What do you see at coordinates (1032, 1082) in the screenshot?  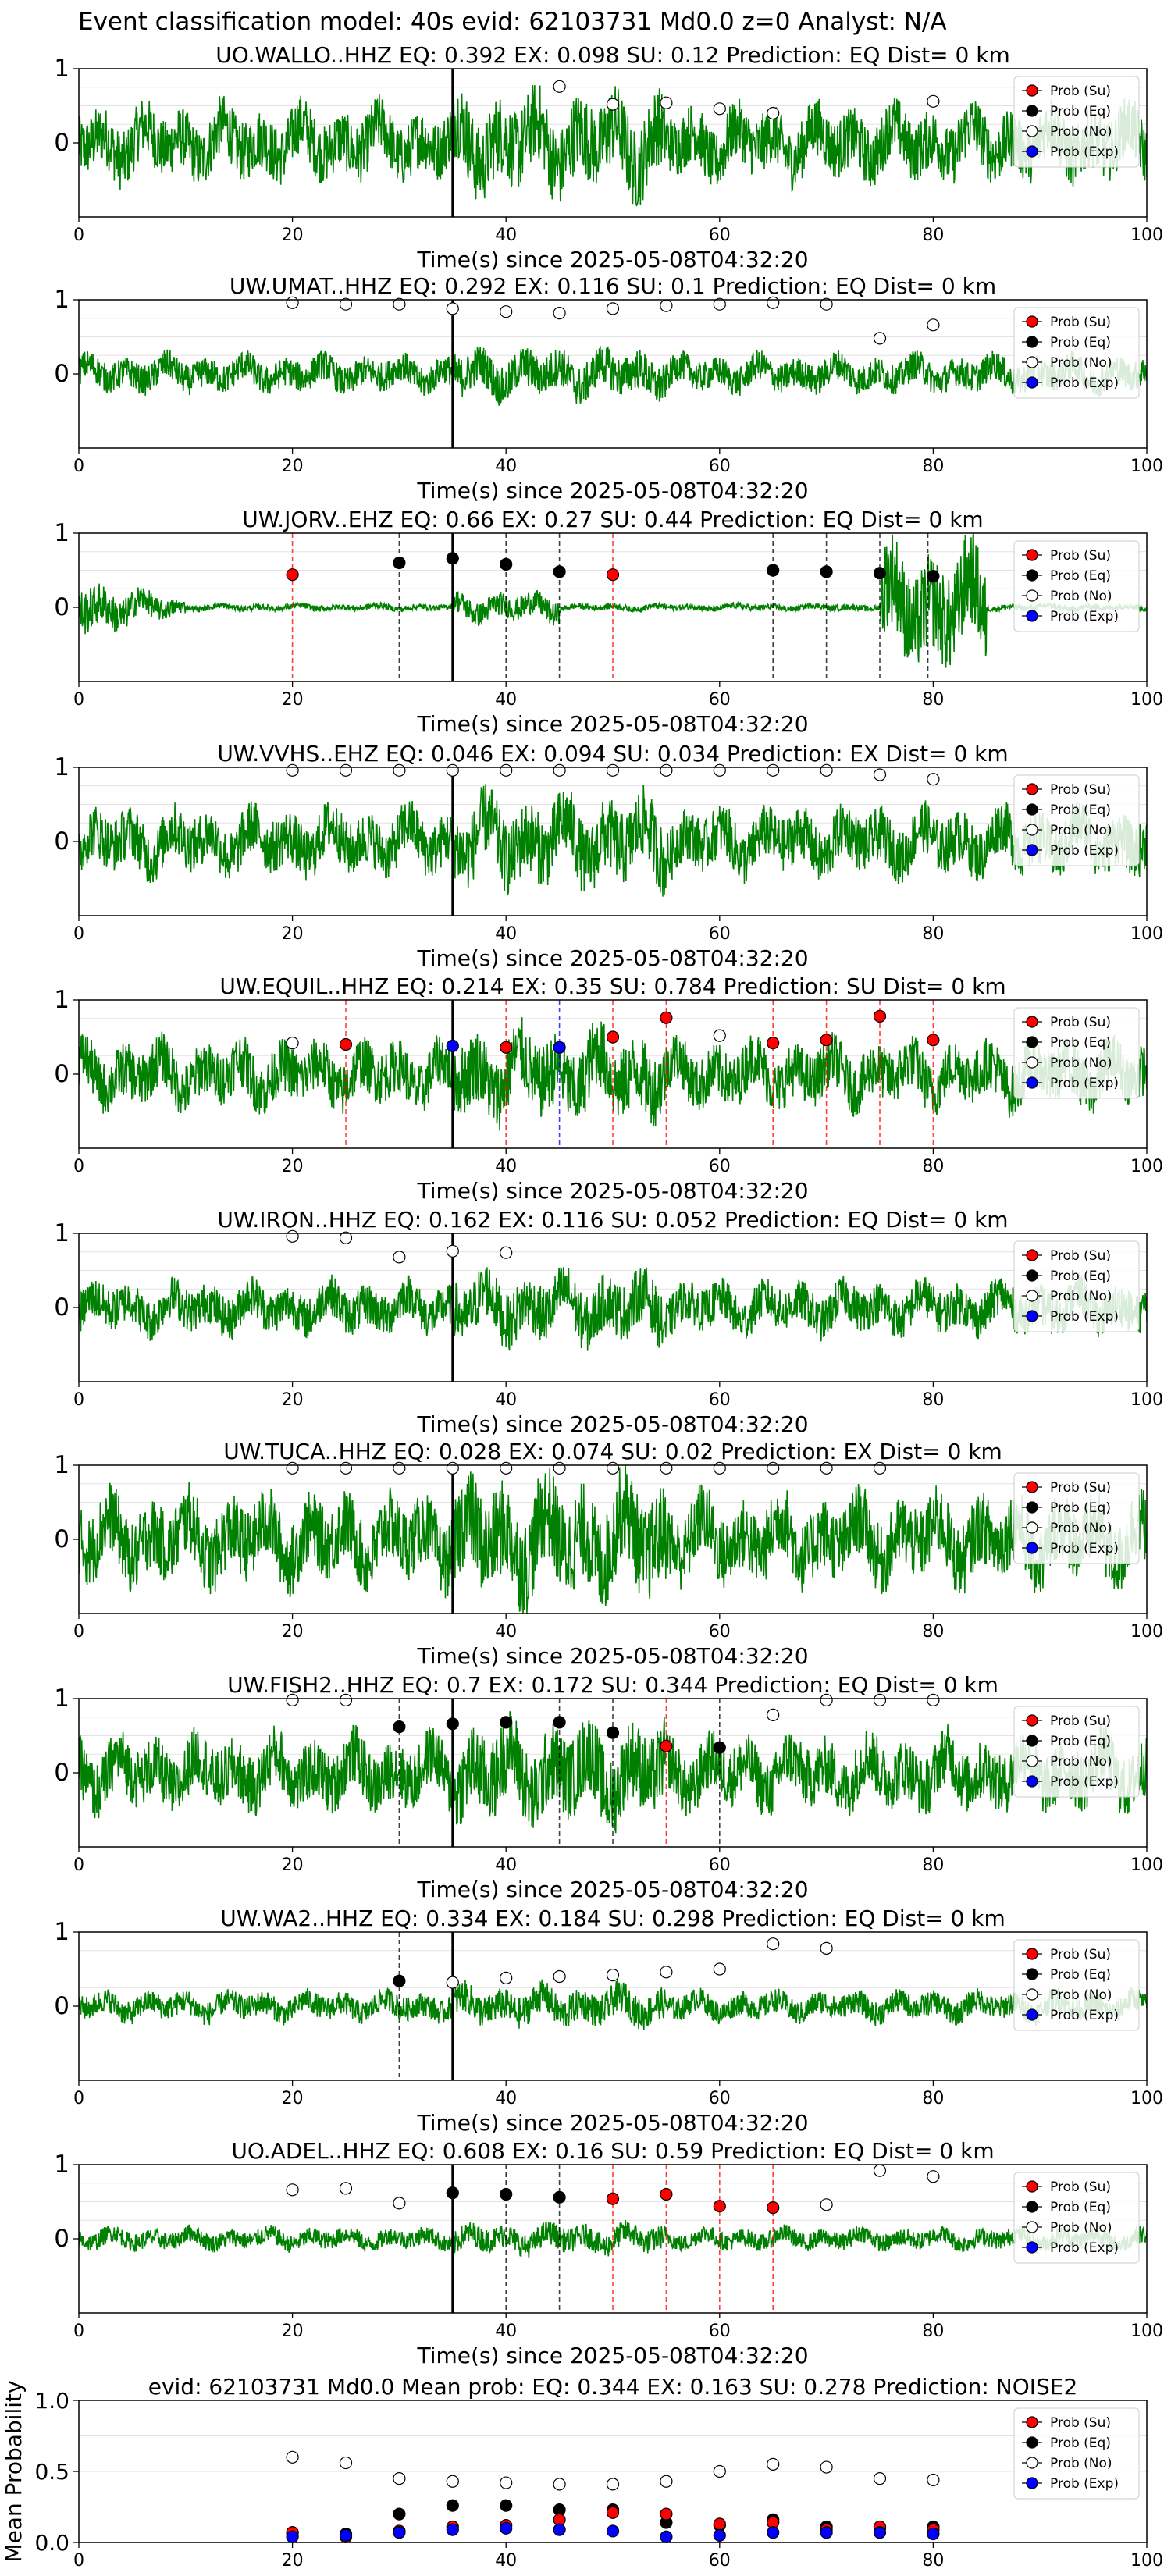 I see `legend-marker-exp` at bounding box center [1032, 1082].